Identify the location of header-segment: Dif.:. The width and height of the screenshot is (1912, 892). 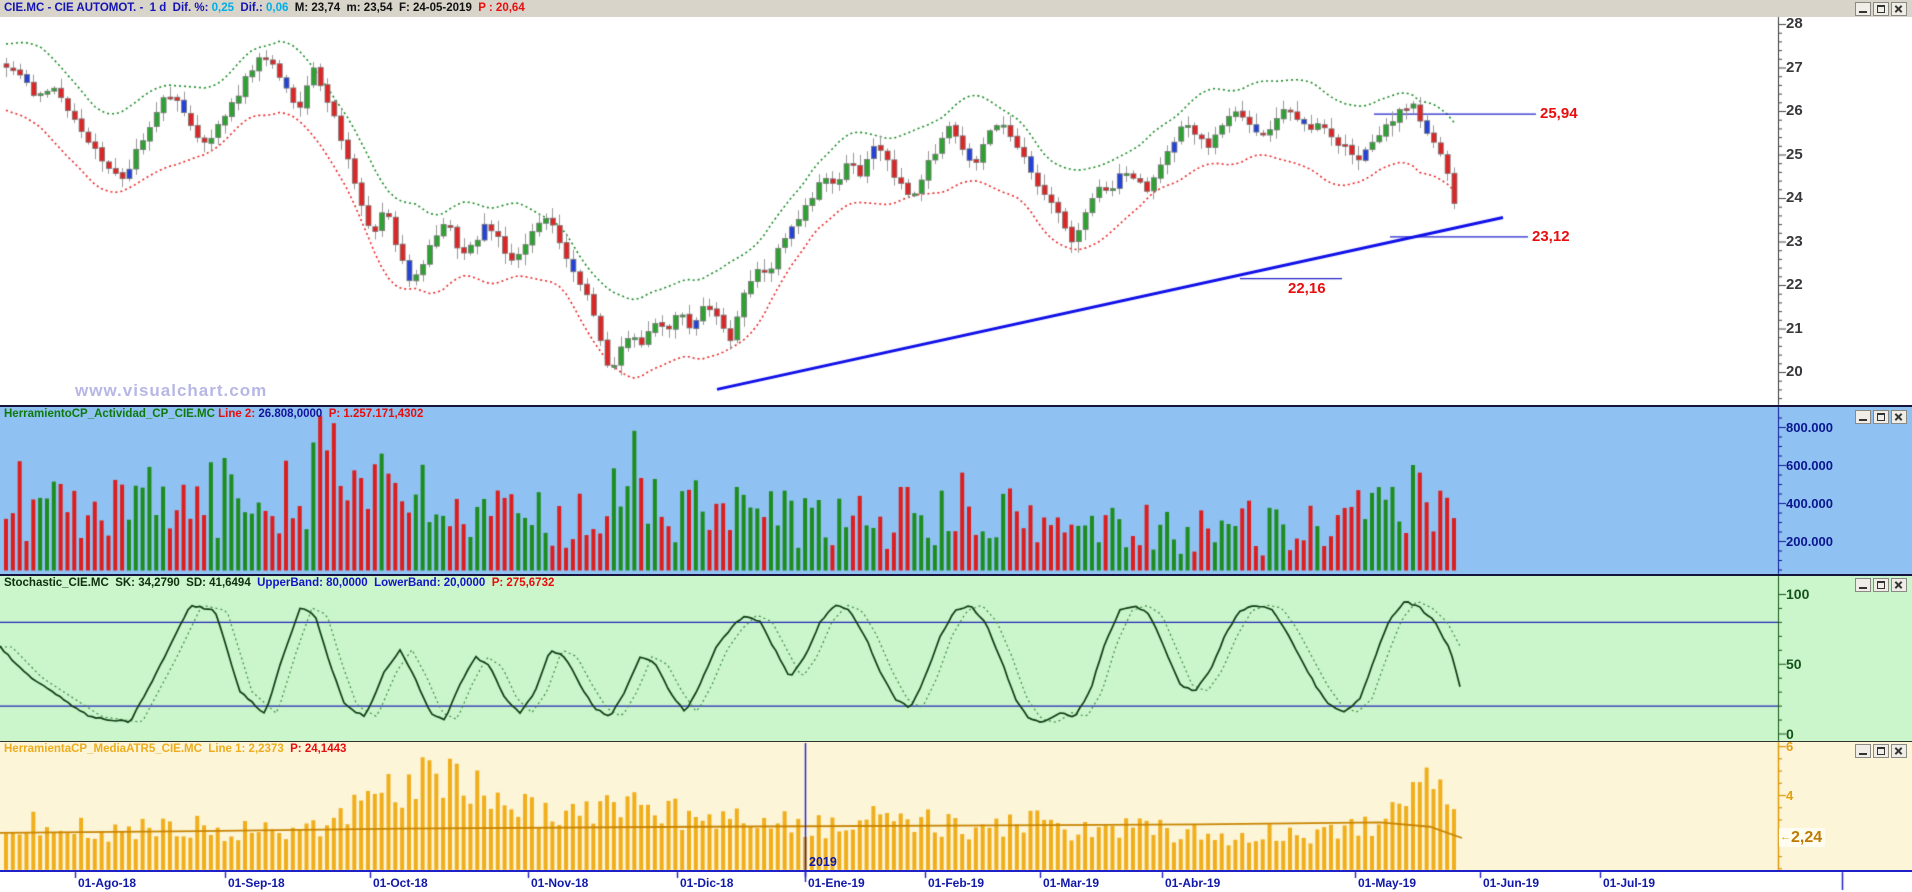
(250, 8).